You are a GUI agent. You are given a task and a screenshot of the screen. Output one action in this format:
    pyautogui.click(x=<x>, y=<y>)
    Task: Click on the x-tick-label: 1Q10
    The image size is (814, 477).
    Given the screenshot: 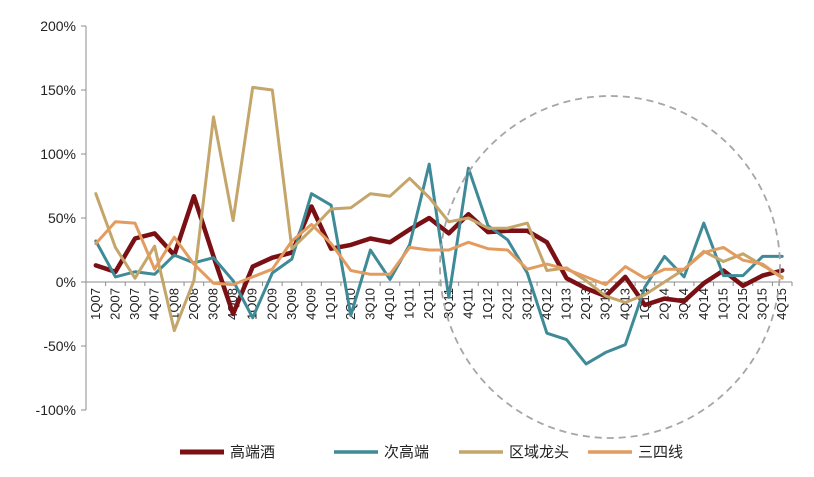 What is the action you would take?
    pyautogui.click(x=330, y=304)
    